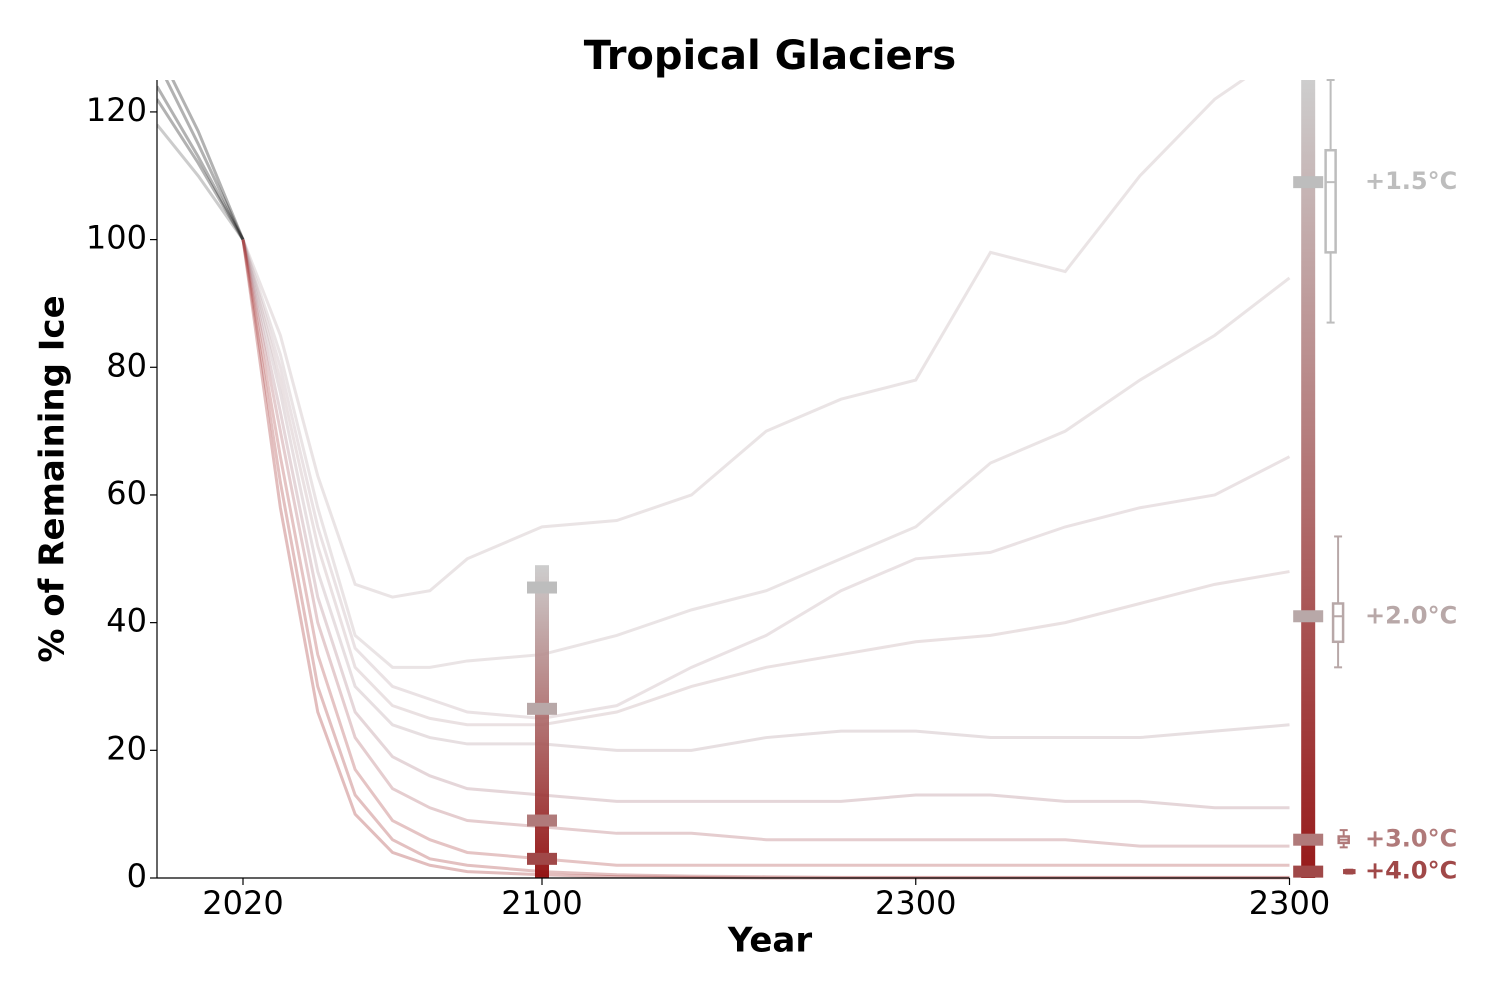 This screenshot has width=1500, height=1000. Describe the element at coordinates (126, 365) in the screenshot. I see `y-tick-label: 80` at that location.